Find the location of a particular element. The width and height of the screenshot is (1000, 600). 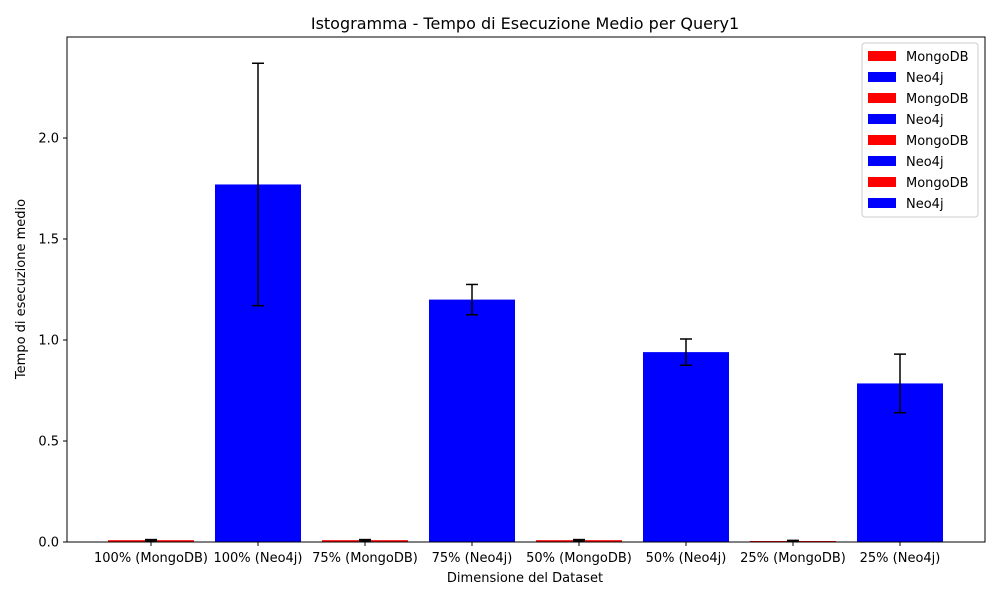

x-tick-label: 50% (Neo4j) is located at coordinates (686, 558).